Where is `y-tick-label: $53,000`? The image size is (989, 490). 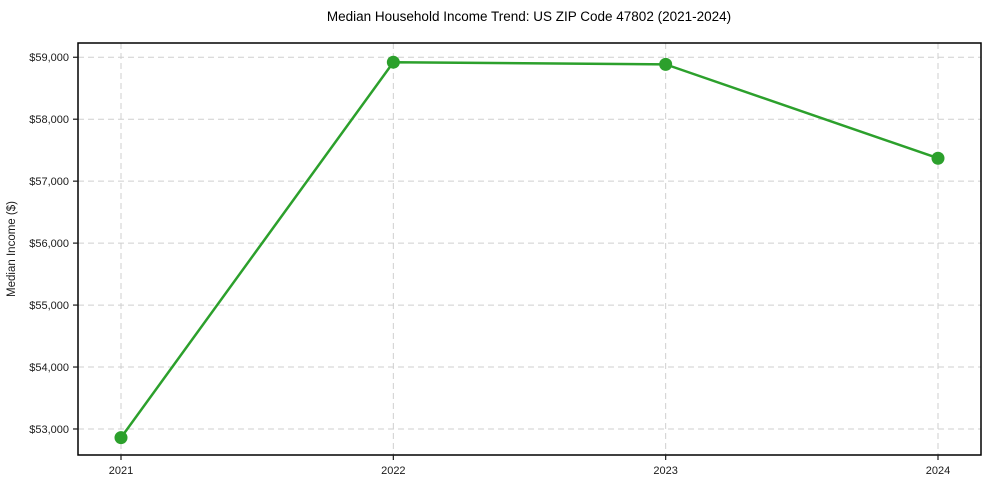 y-tick-label: $53,000 is located at coordinates (49, 430).